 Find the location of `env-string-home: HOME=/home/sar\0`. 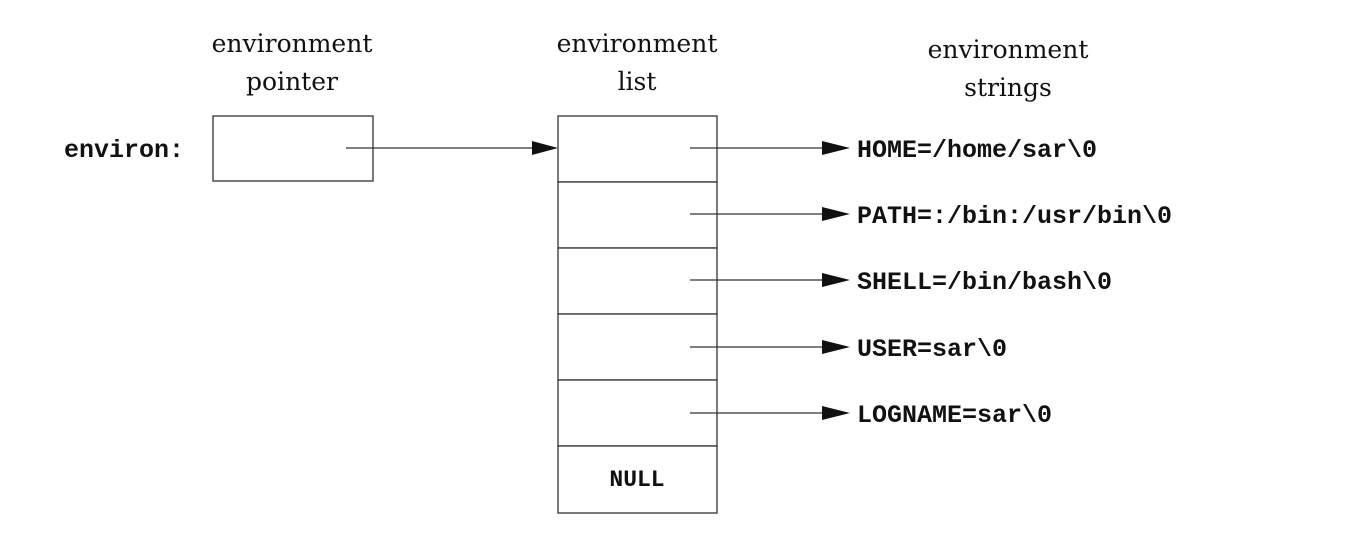

env-string-home: HOME=/home/sar\0 is located at coordinates (977, 150).